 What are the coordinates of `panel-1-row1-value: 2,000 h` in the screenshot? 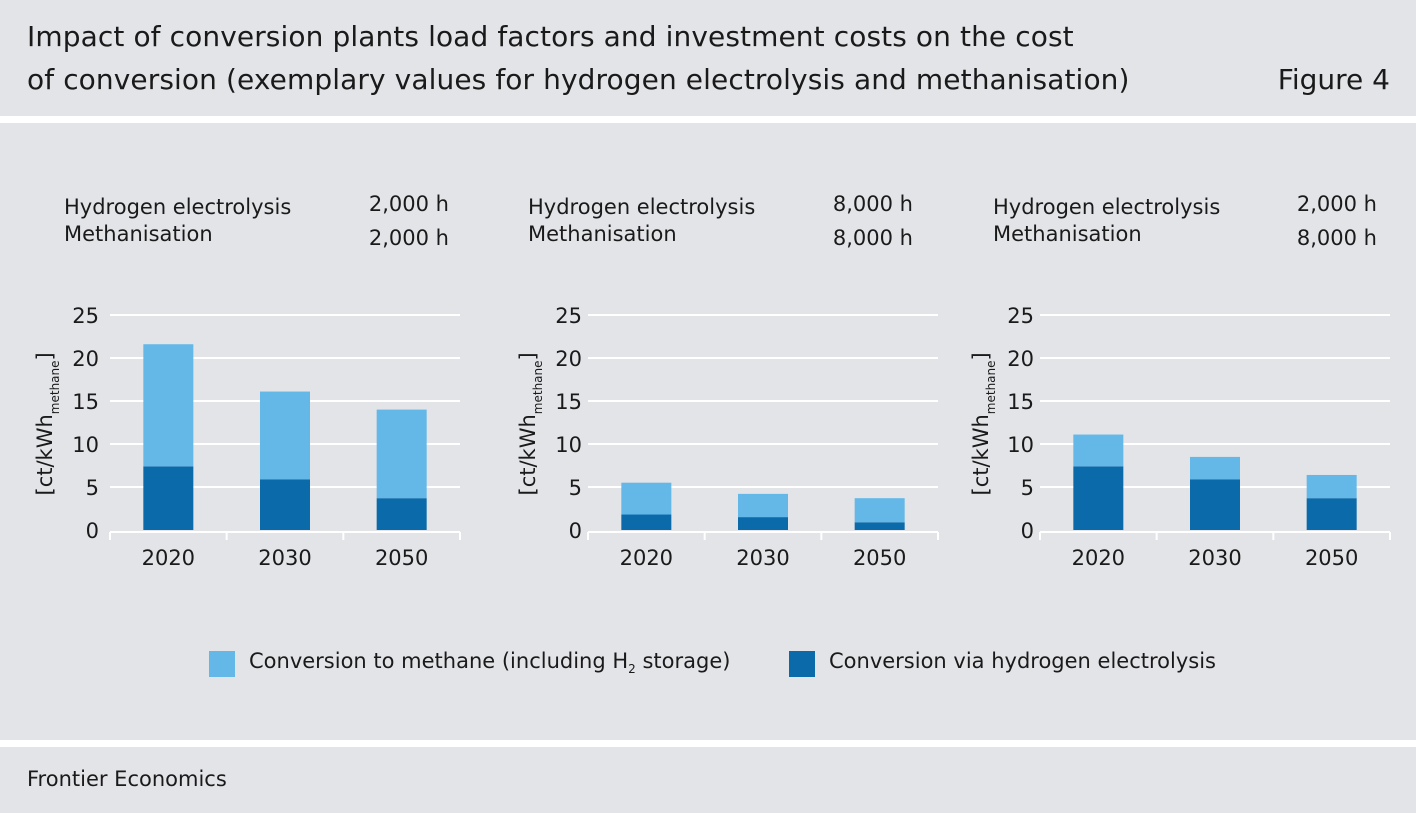 It's located at (408, 204).